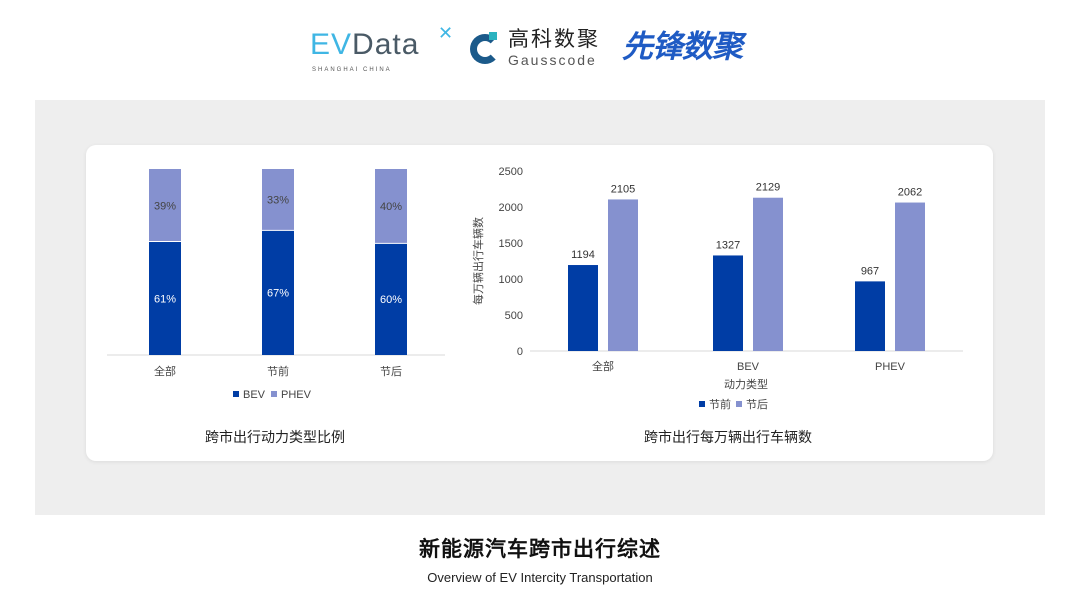 This screenshot has width=1080, height=608. Describe the element at coordinates (757, 404) in the screenshot. I see `legend-label-after: 节后` at that location.